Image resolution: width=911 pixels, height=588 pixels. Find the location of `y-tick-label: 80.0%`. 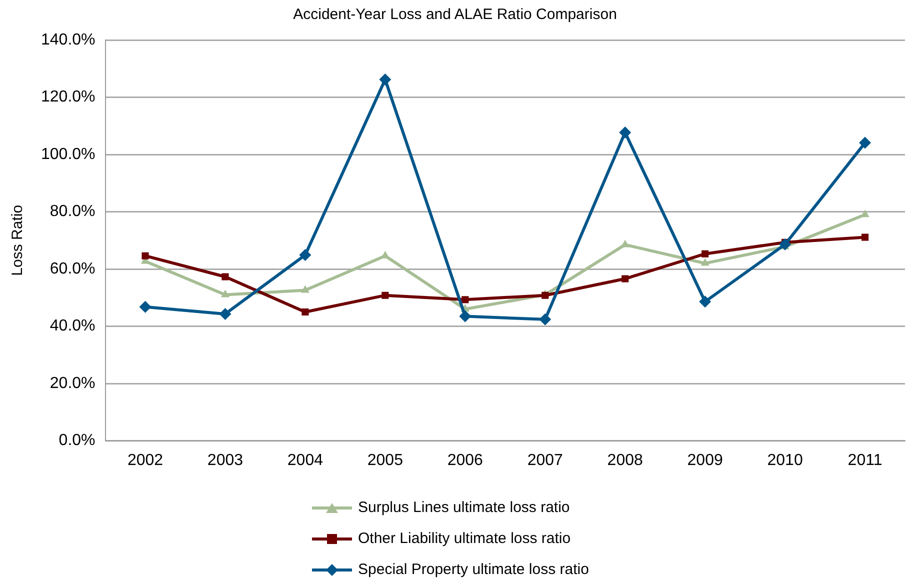

y-tick-label: 80.0% is located at coordinates (73, 211).